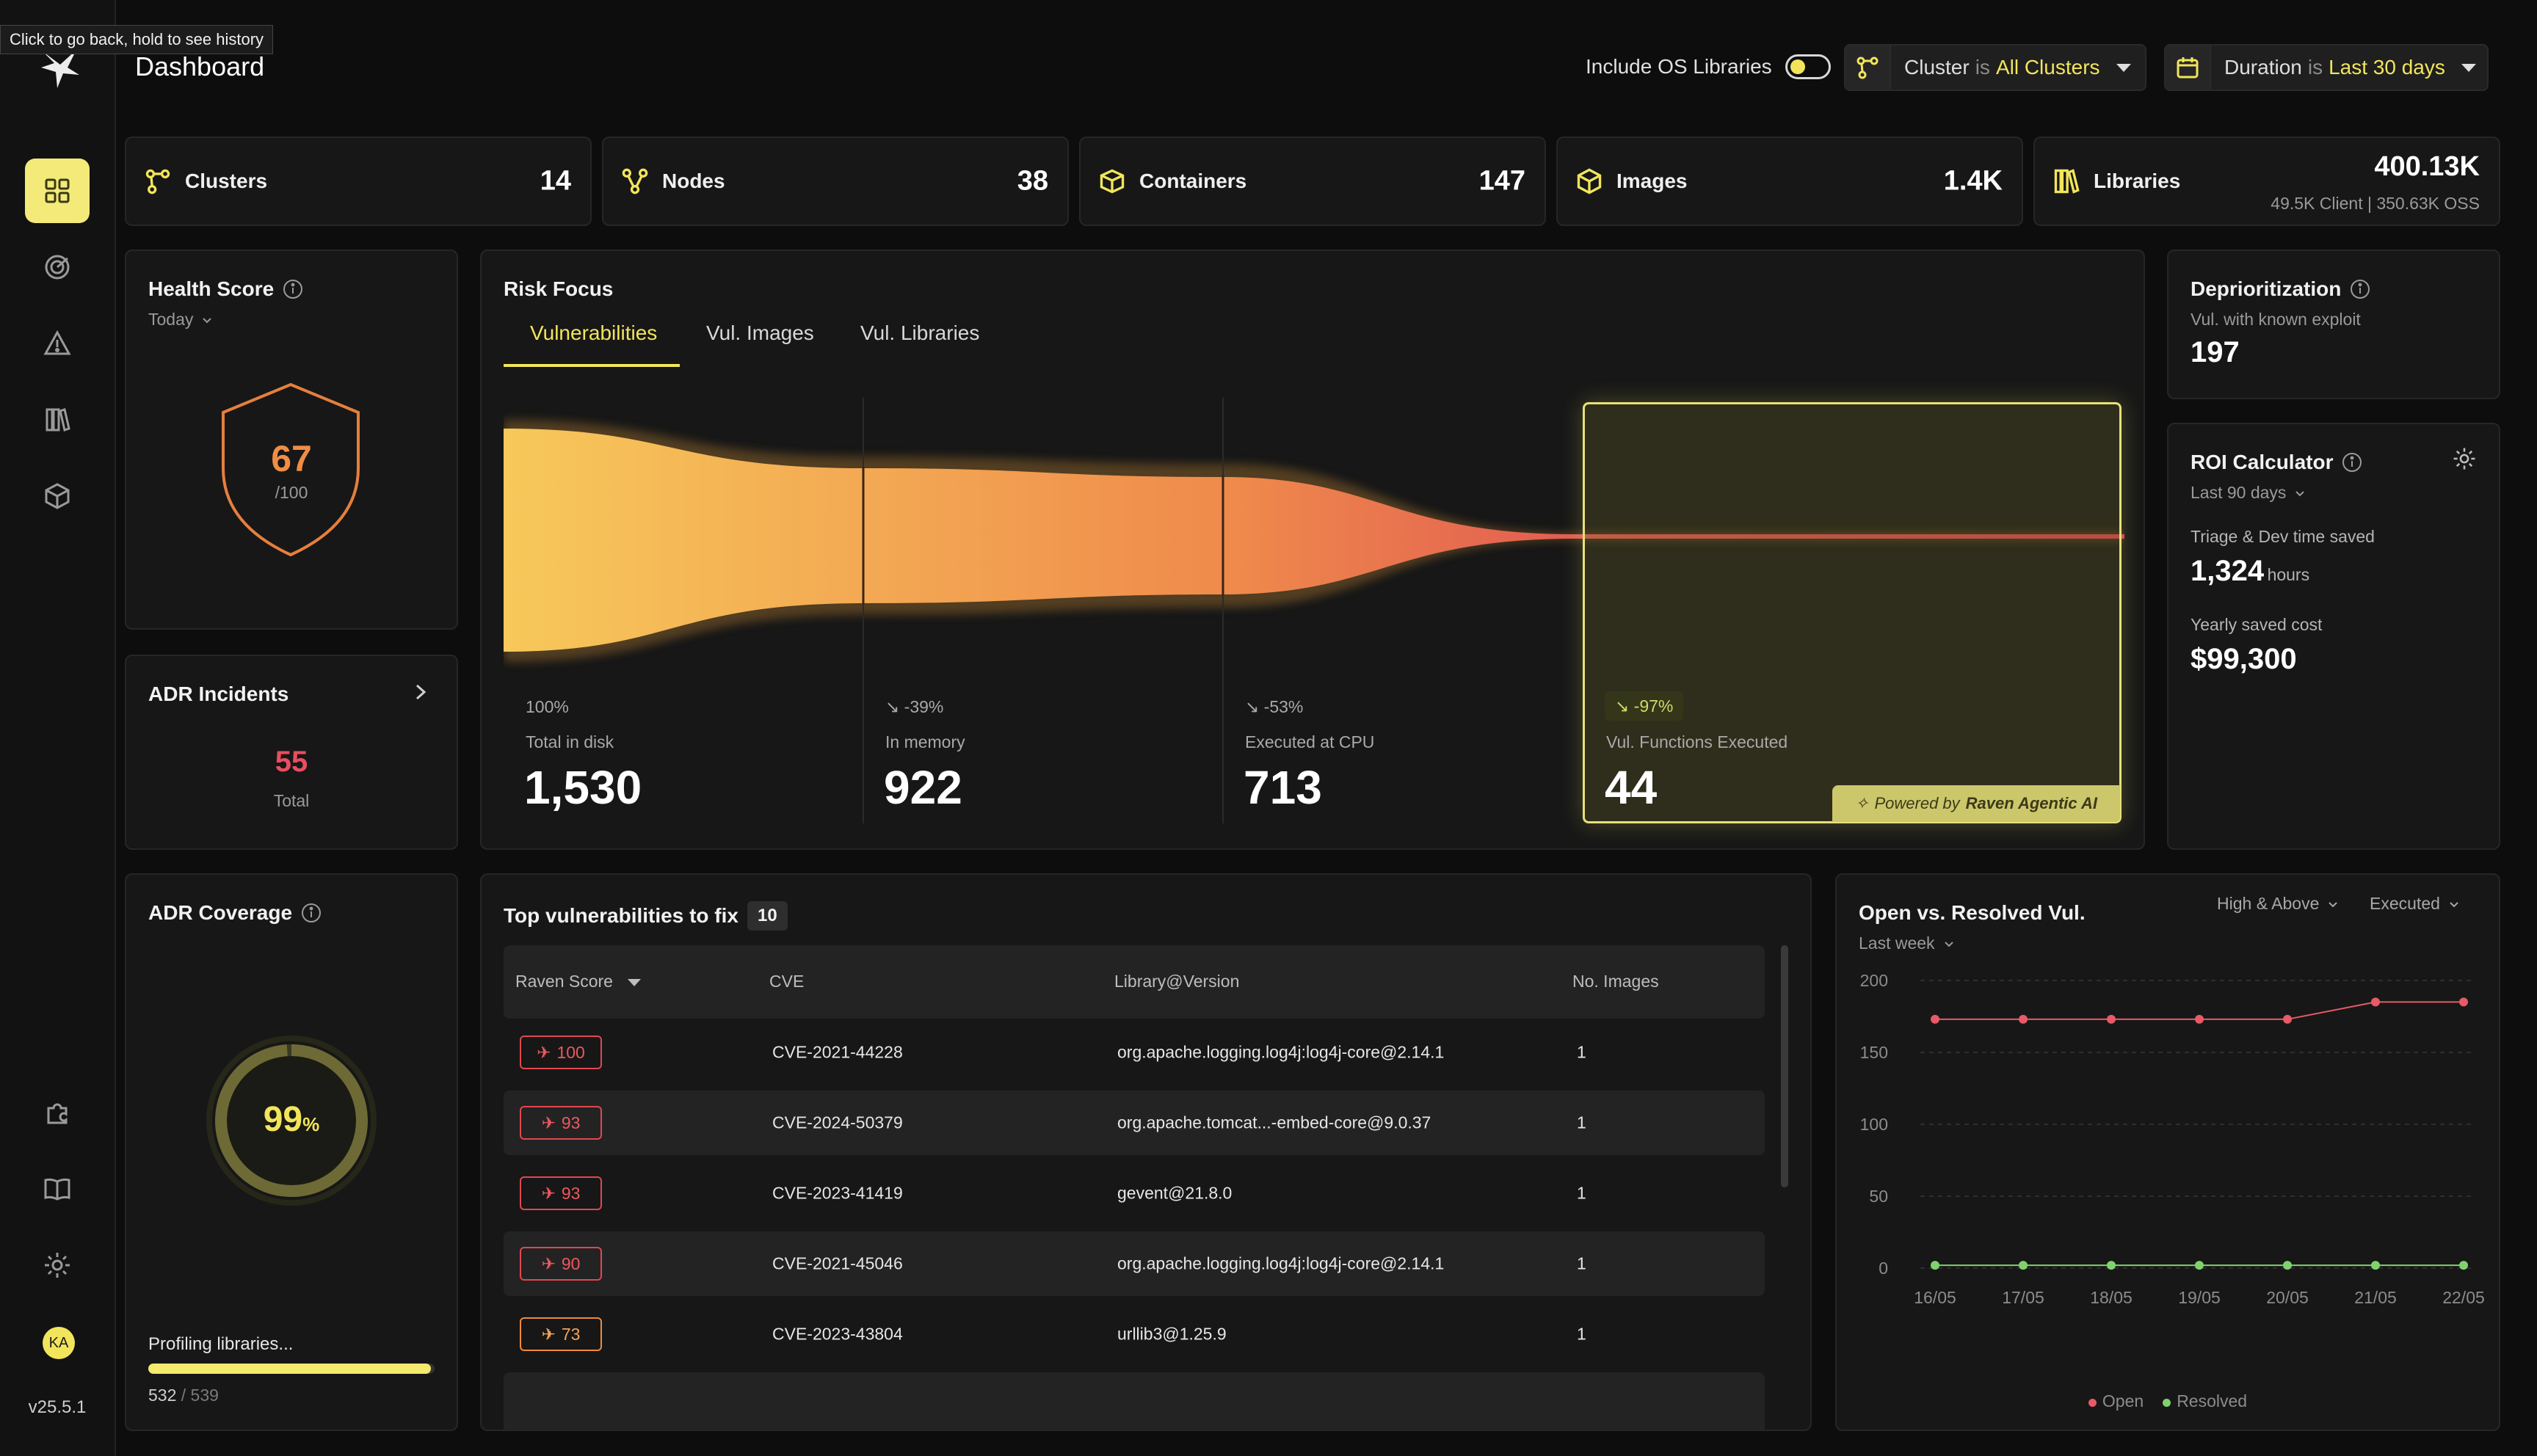 This screenshot has width=2537, height=1456. I want to click on stat-card-images: Images 1.4K, so click(1789, 181).